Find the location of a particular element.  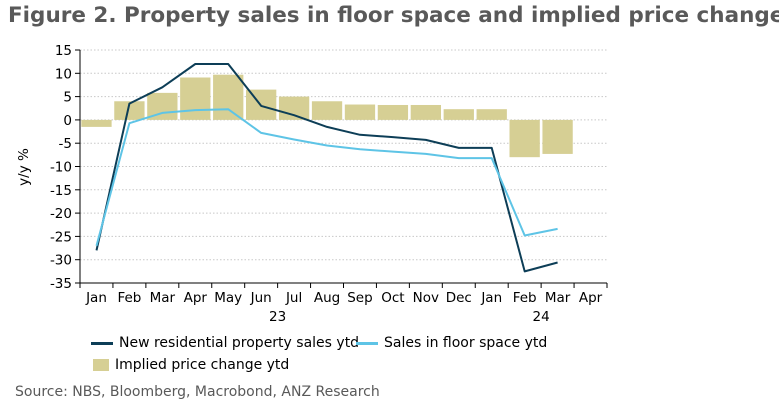

x-tick-label: Nov is located at coordinates (426, 298).